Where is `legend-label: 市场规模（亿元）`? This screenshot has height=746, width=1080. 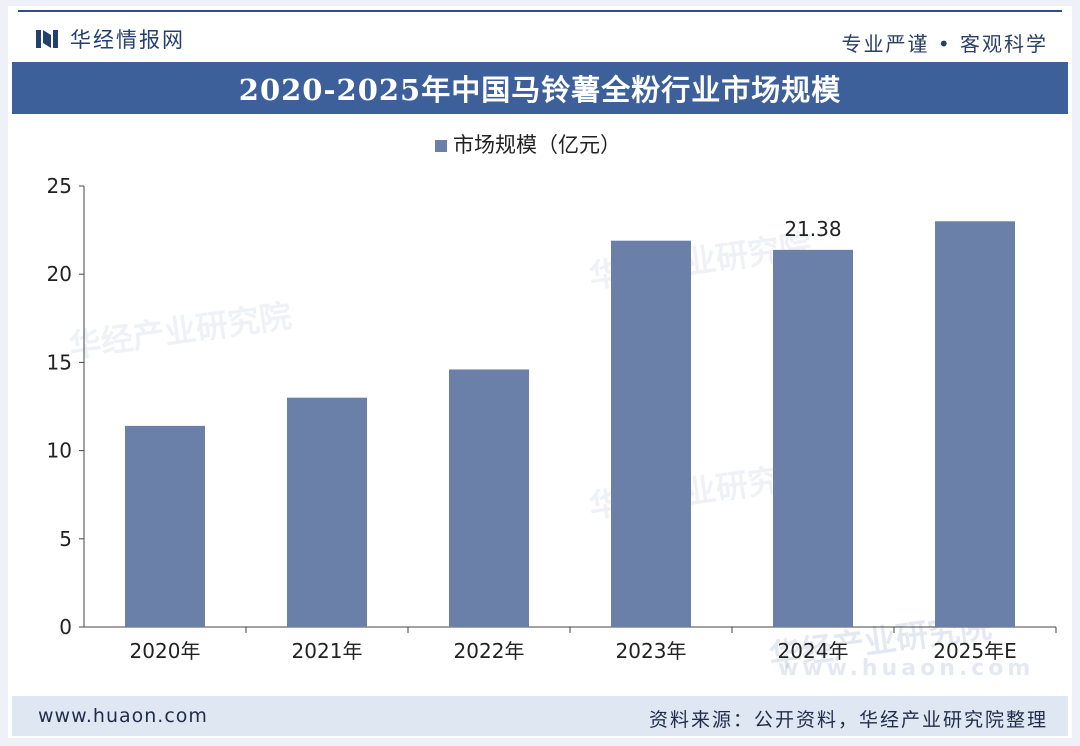 legend-label: 市场规模（亿元） is located at coordinates (537, 145).